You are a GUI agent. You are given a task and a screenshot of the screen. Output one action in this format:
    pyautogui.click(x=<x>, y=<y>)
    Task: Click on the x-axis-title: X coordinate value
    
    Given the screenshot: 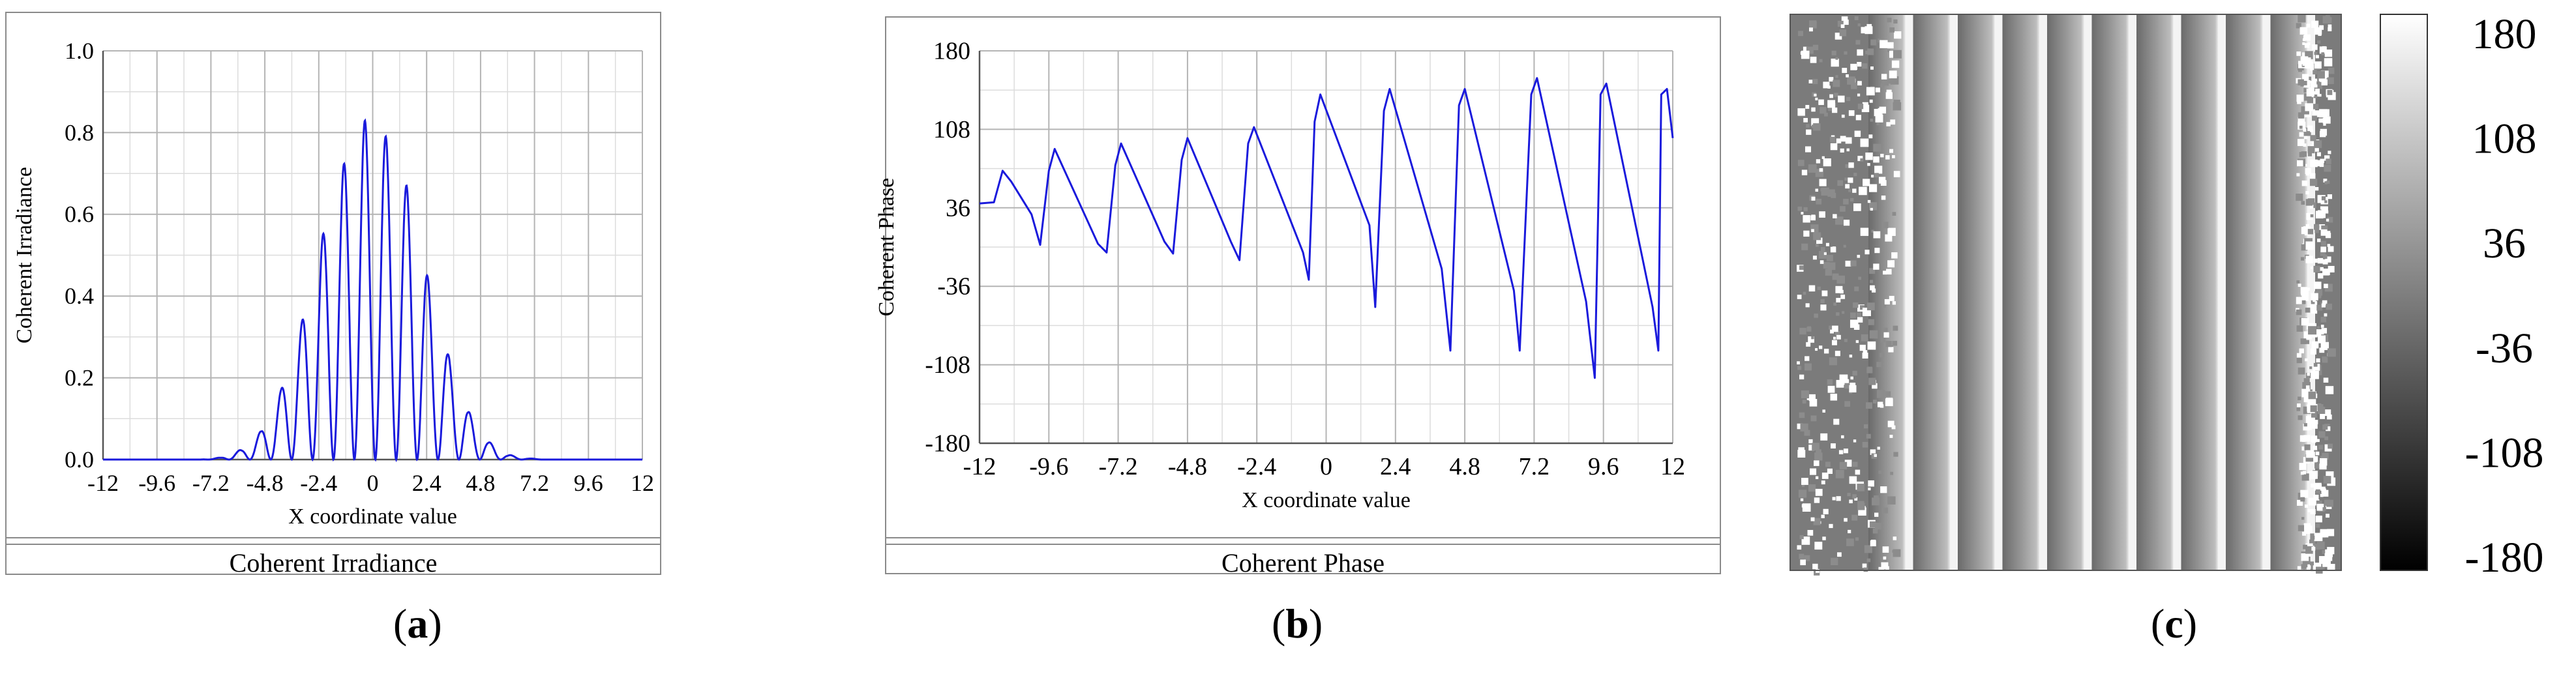 What is the action you would take?
    pyautogui.click(x=372, y=517)
    